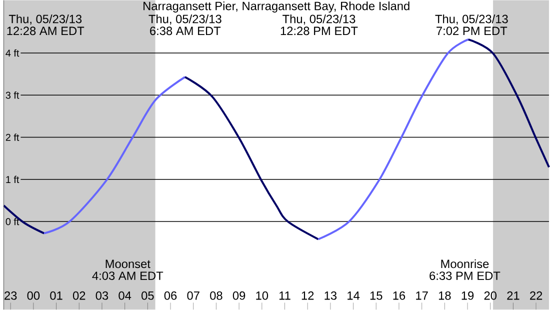 Image resolution: width=550 pixels, height=310 pixels. What do you see at coordinates (216, 295) in the screenshot?
I see `x-tick-label: 08` at bounding box center [216, 295].